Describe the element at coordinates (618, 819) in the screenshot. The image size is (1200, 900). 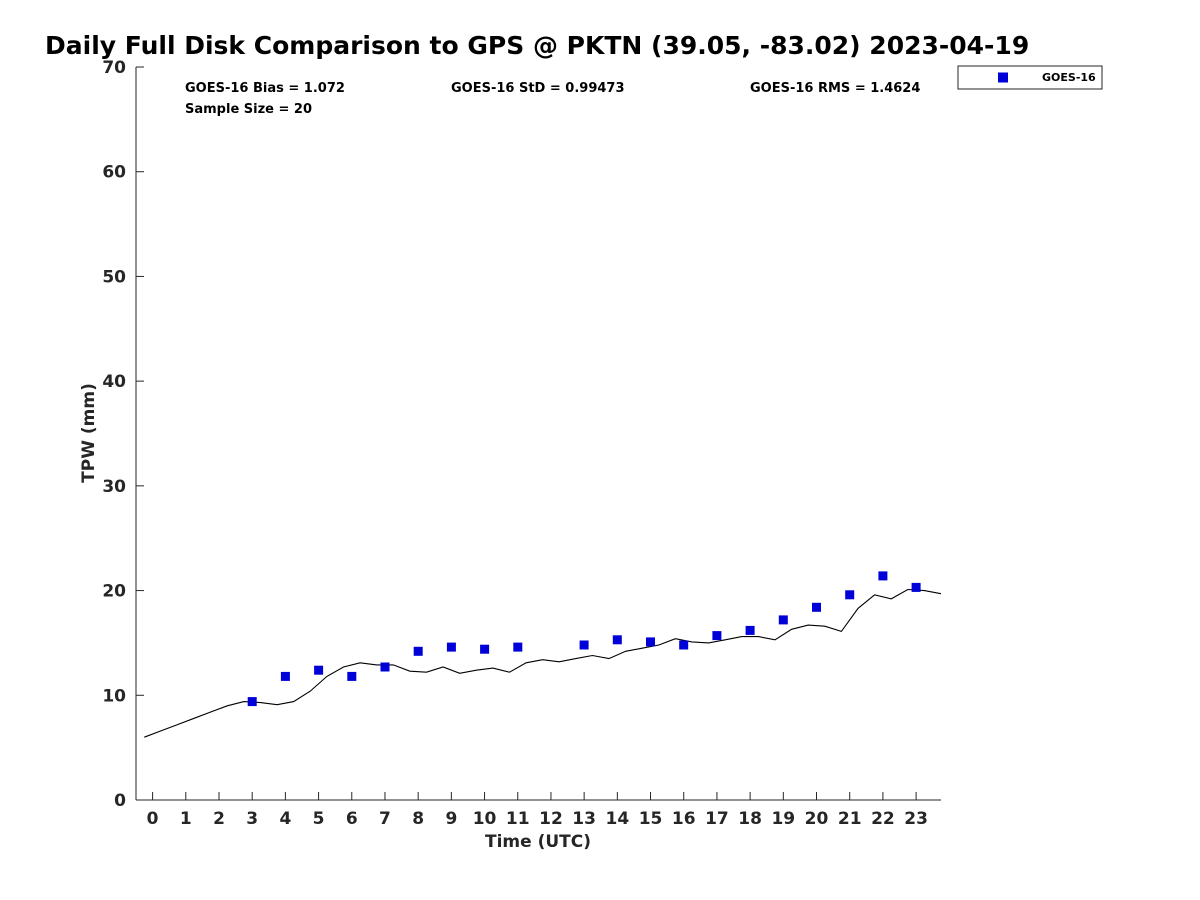
I see `x-tick-label: 14` at that location.